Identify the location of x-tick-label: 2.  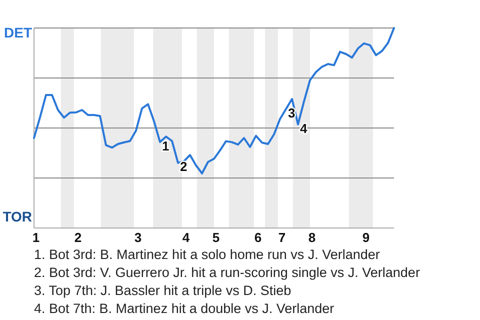
(78, 237).